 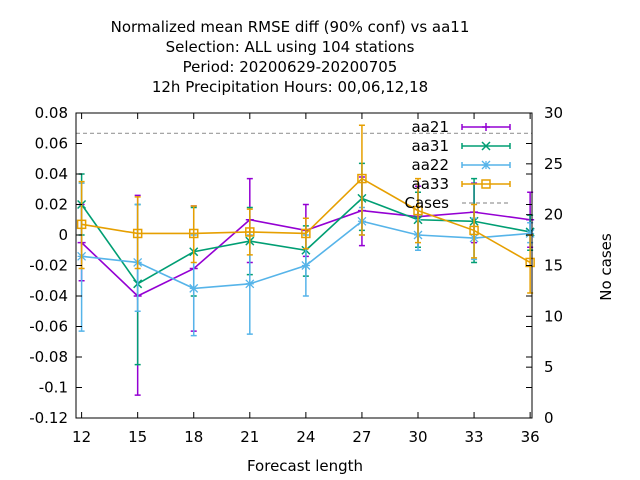 I want to click on x-tick-label: 27, so click(x=361, y=437).